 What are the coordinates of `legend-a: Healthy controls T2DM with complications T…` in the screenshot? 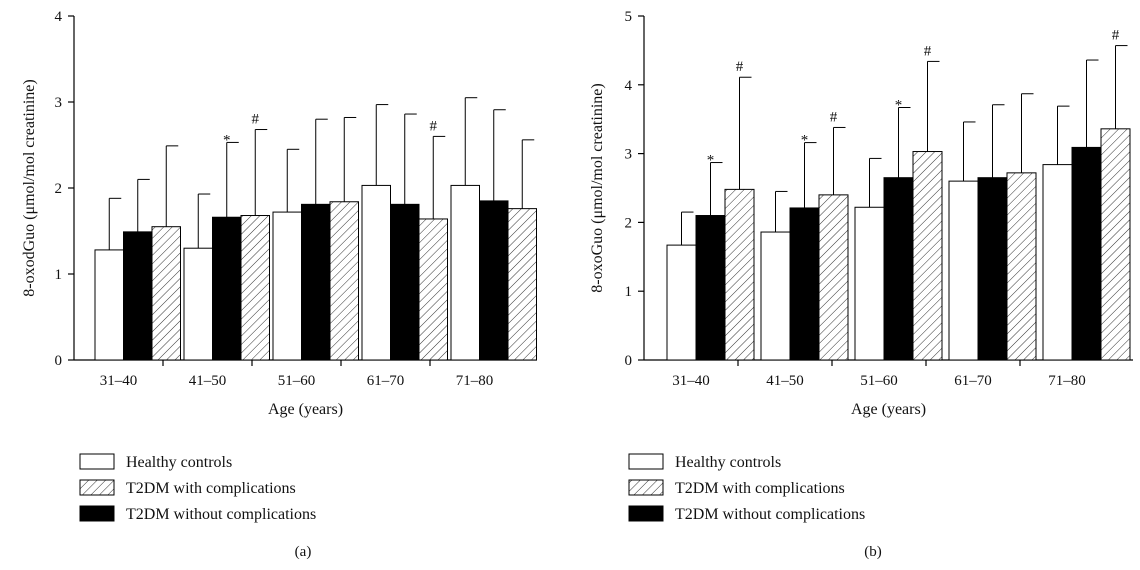 It's located at (197, 488).